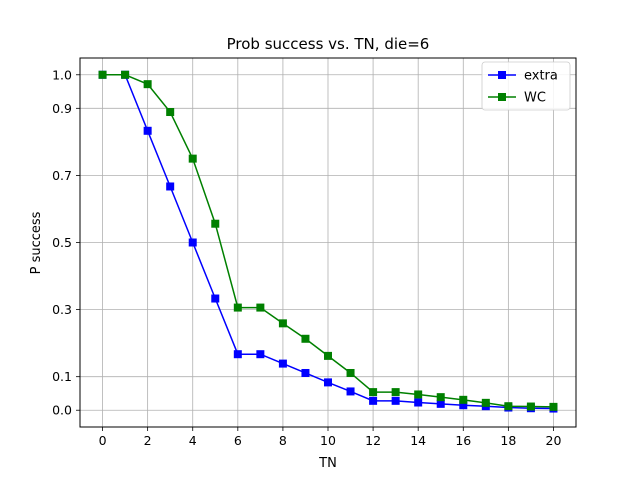 The height and width of the screenshot is (480, 640). Describe the element at coordinates (373, 440) in the screenshot. I see `x-tick-label: 12` at that location.